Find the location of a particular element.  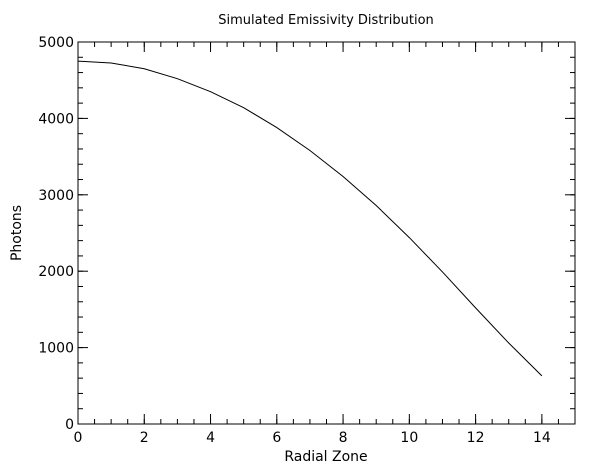

y-tick-label: 1000 is located at coordinates (56, 349).